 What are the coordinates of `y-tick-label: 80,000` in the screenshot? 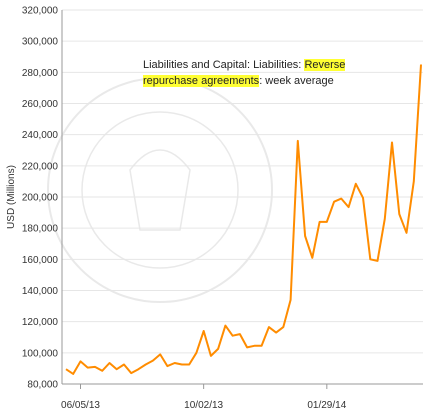 It's located at (42, 385).